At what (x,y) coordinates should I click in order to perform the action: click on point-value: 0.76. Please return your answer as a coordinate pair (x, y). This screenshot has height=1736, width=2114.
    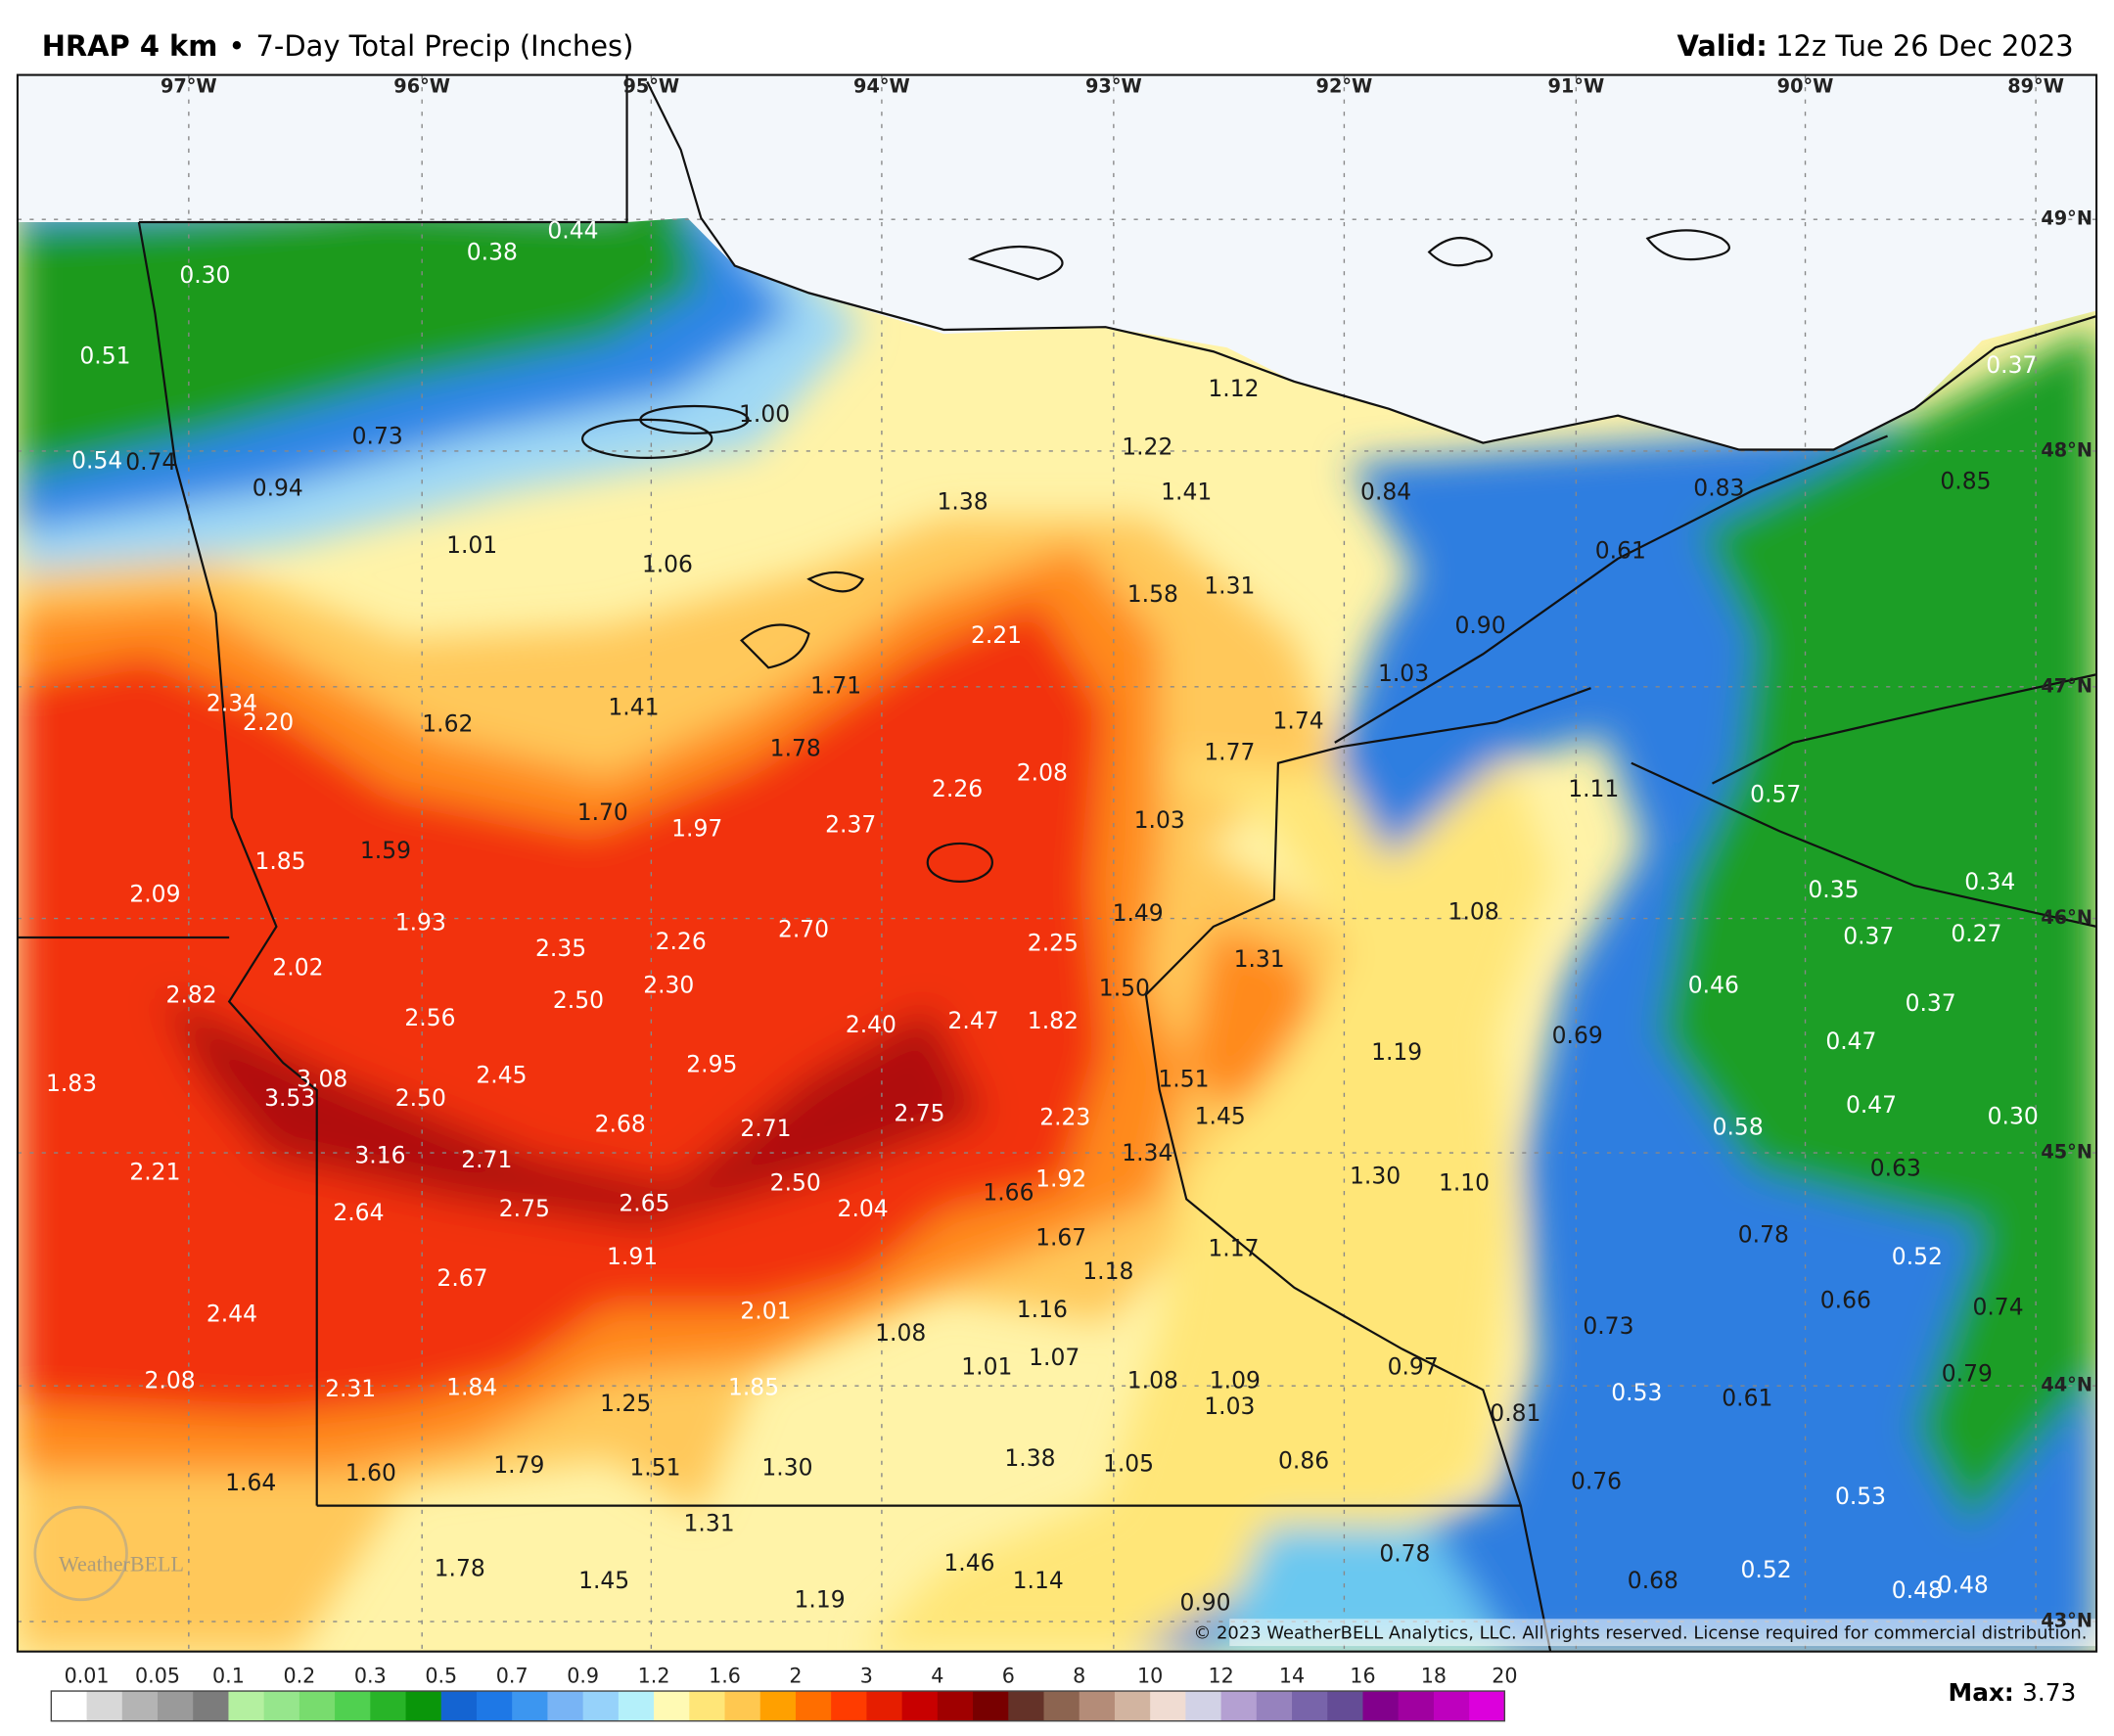
    Looking at the image, I should click on (1597, 1480).